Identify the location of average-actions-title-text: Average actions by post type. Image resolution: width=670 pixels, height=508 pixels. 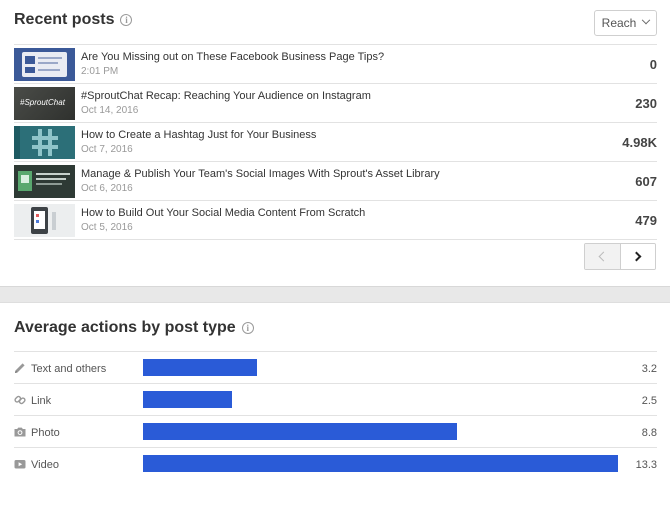
(125, 327).